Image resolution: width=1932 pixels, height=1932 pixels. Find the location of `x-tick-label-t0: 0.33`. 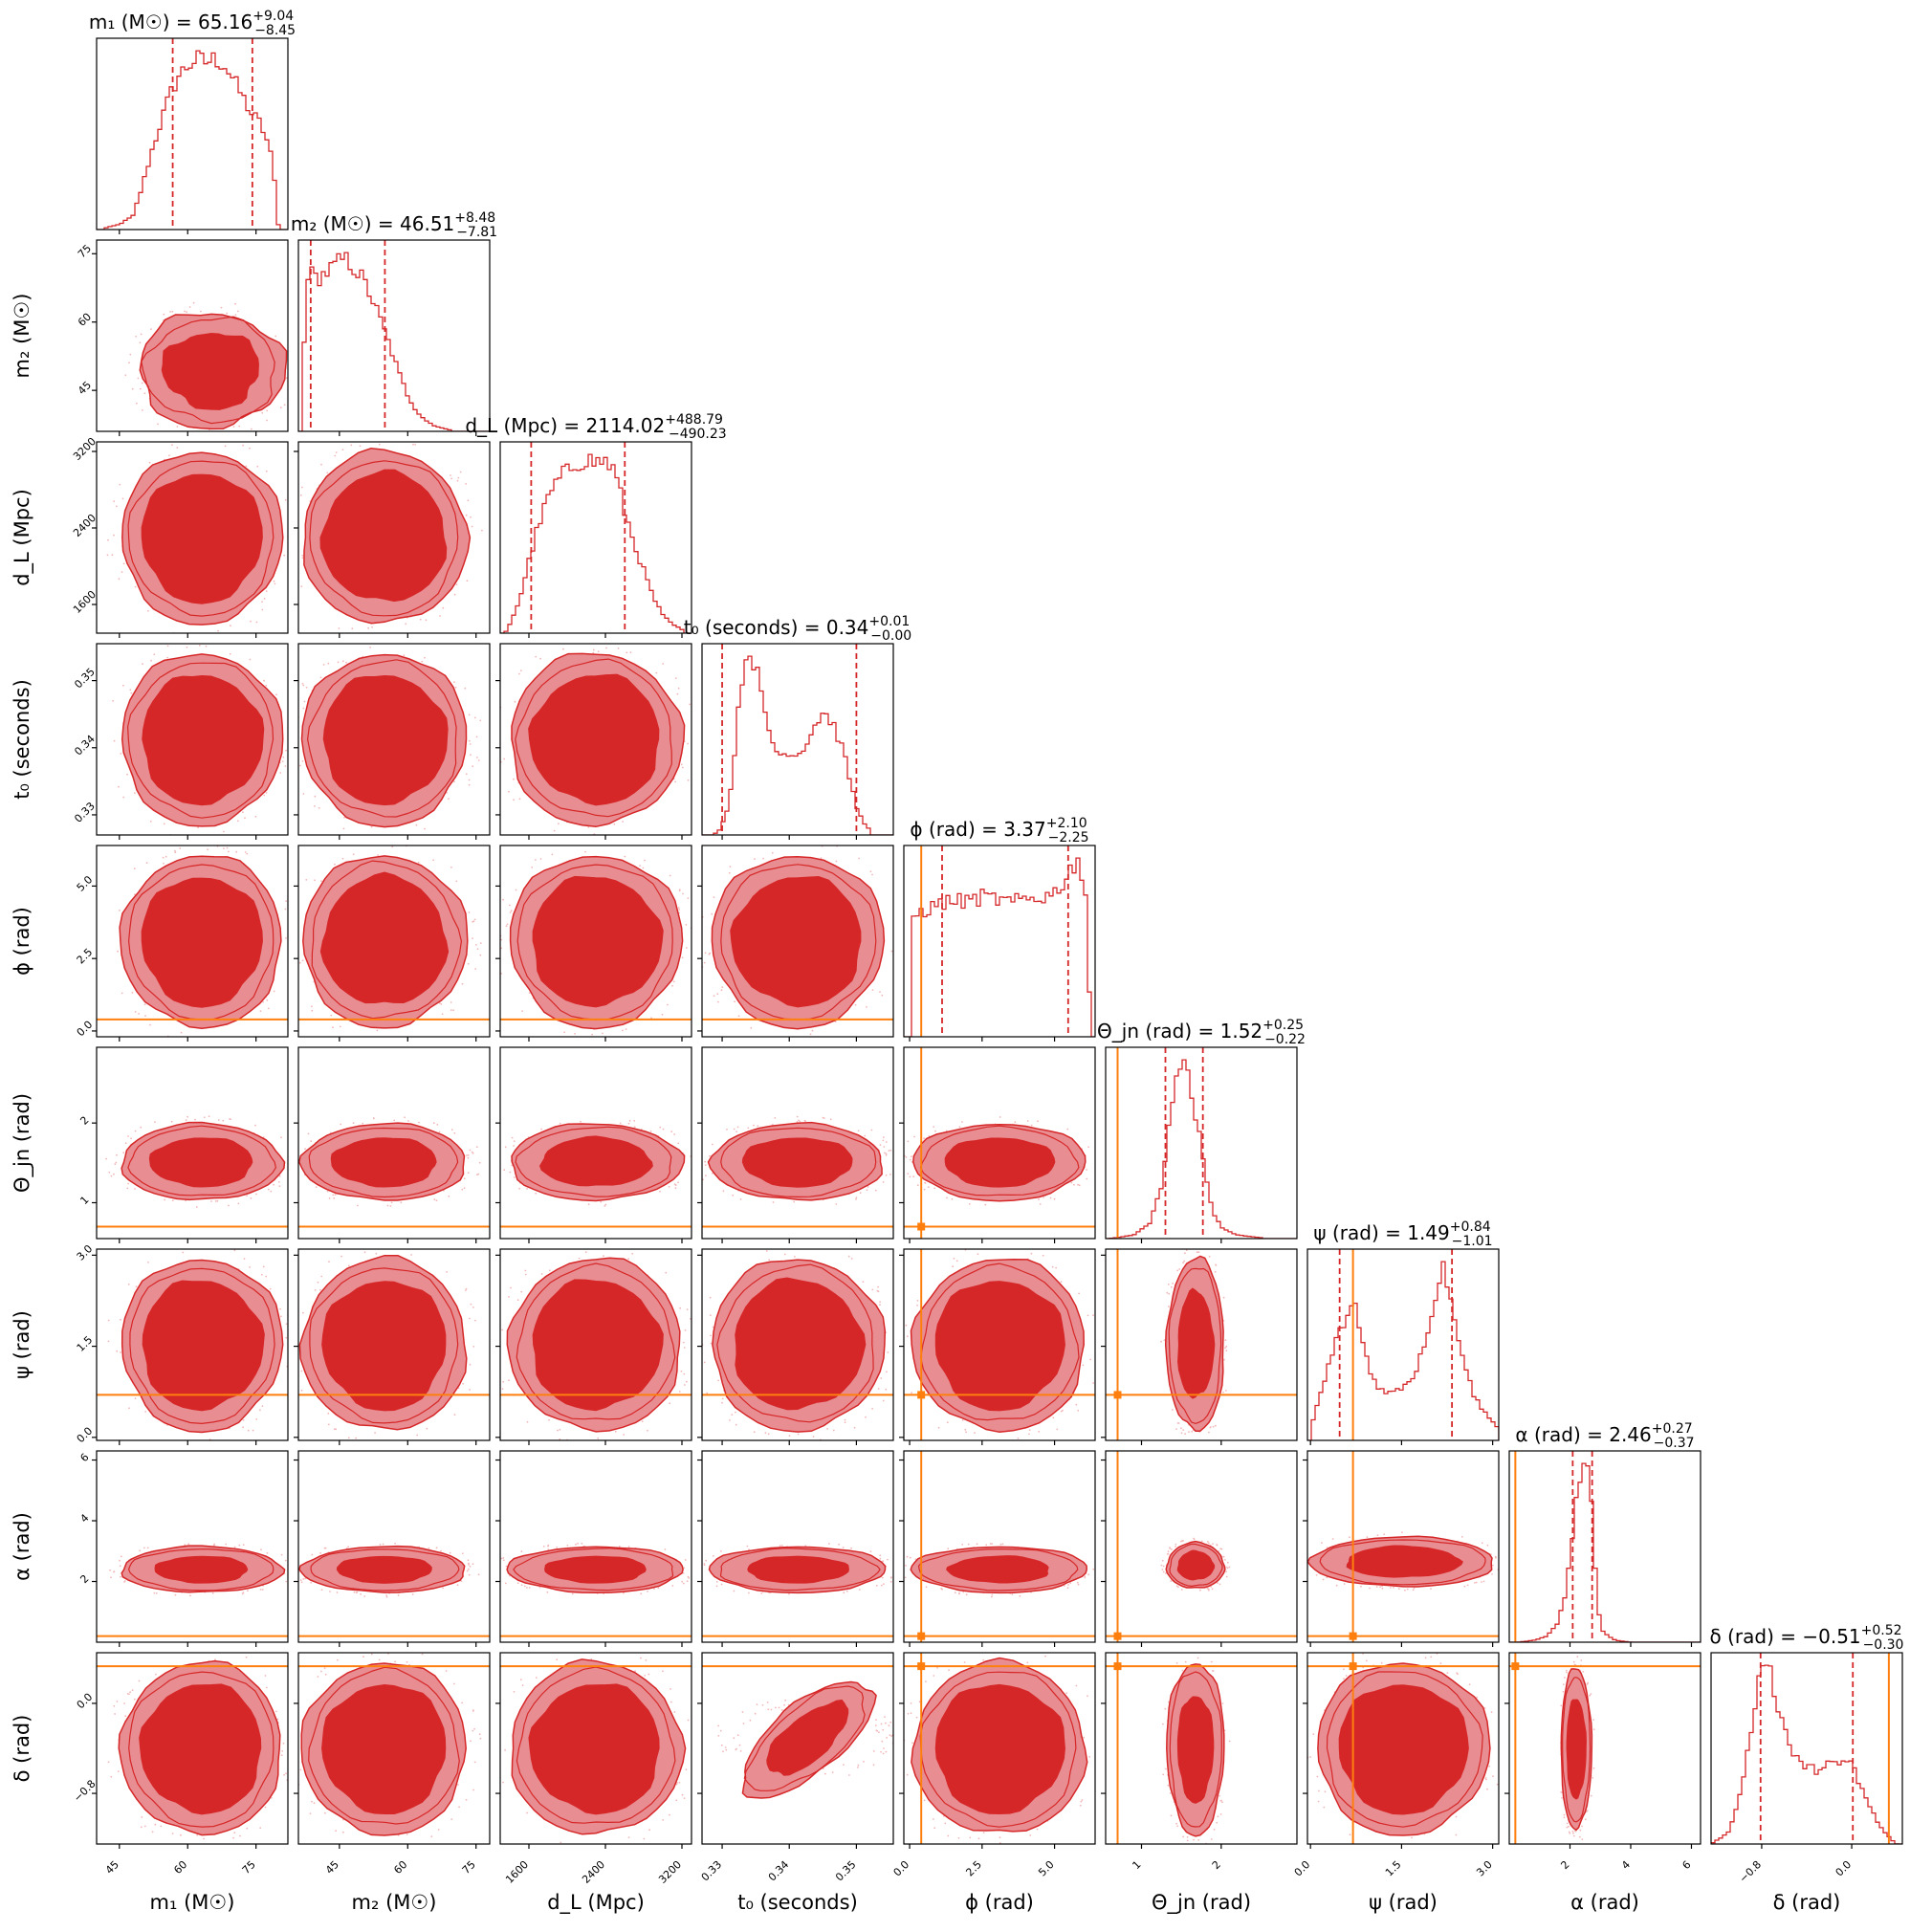

x-tick-label-t0: 0.33 is located at coordinates (712, 1871).